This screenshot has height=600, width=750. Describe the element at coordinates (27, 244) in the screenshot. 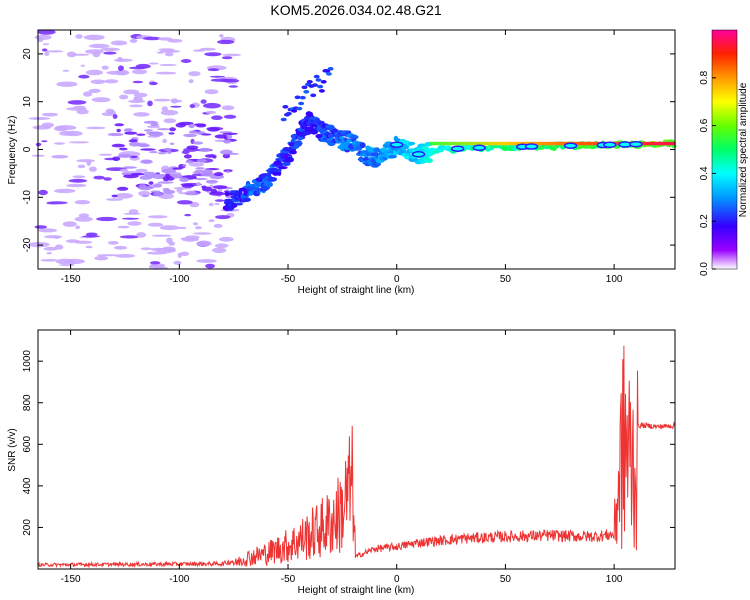

I see `y-tick-label: -20` at that location.